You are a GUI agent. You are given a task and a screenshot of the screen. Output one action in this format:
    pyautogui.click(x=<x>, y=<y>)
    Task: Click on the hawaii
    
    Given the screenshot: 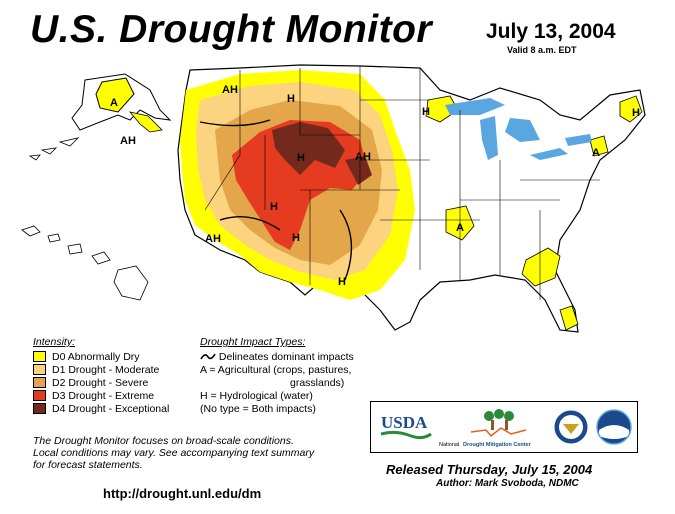 What is the action you would take?
    pyautogui.click(x=85, y=263)
    